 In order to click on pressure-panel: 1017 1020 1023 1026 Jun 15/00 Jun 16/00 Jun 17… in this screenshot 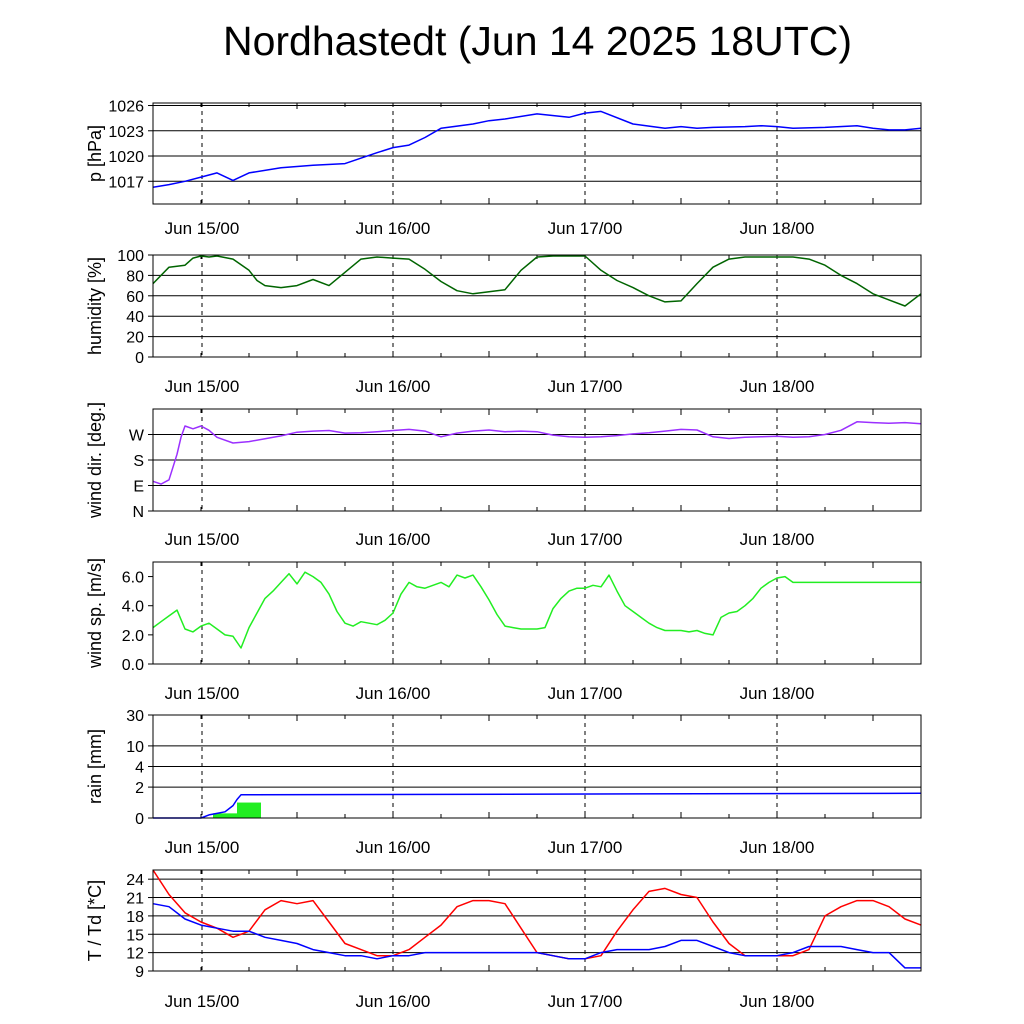, I will do `click(503, 168)`.